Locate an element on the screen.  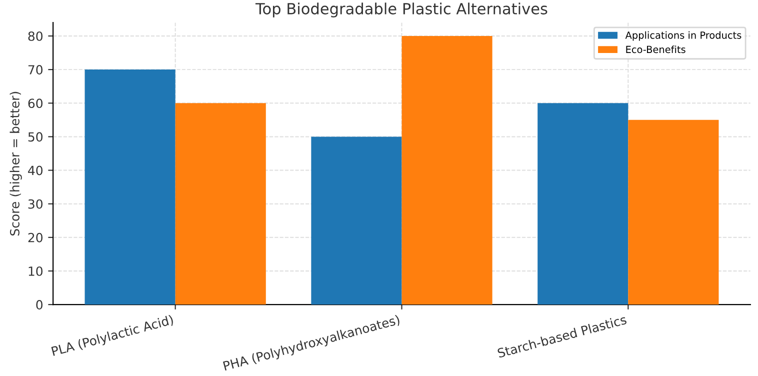
y-tick-label: 10 is located at coordinates (35, 271).